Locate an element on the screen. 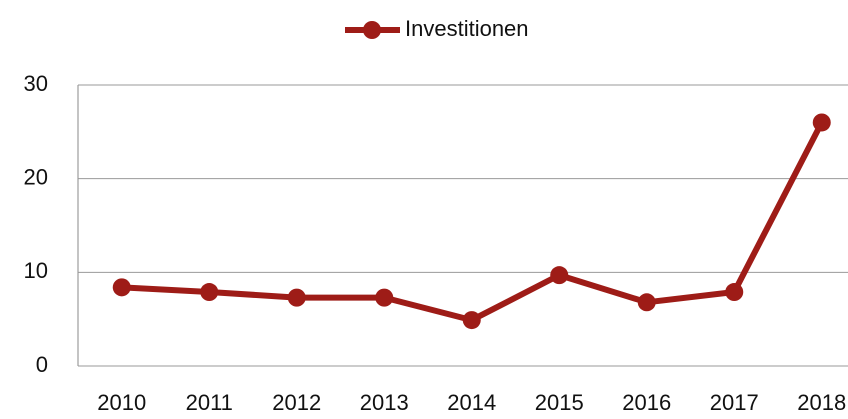 The width and height of the screenshot is (848, 419). x-tick-label: 2014 is located at coordinates (471, 402).